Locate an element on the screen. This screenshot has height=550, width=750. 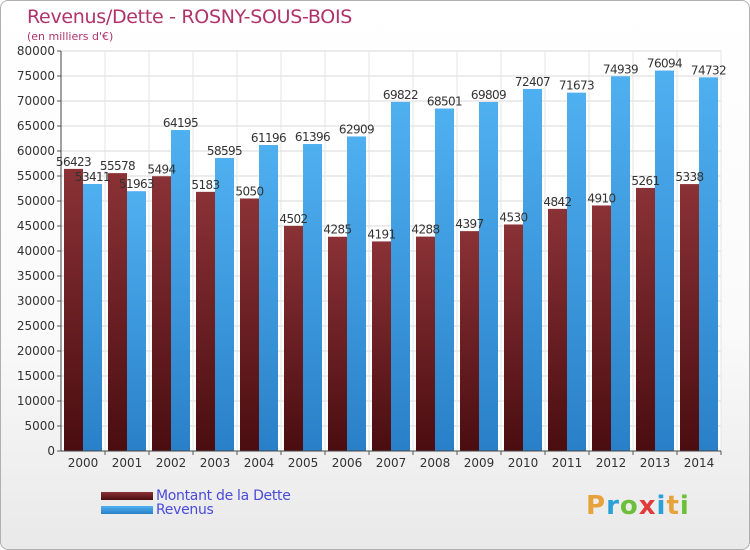
data-label-debt: 55578 is located at coordinates (117, 166).